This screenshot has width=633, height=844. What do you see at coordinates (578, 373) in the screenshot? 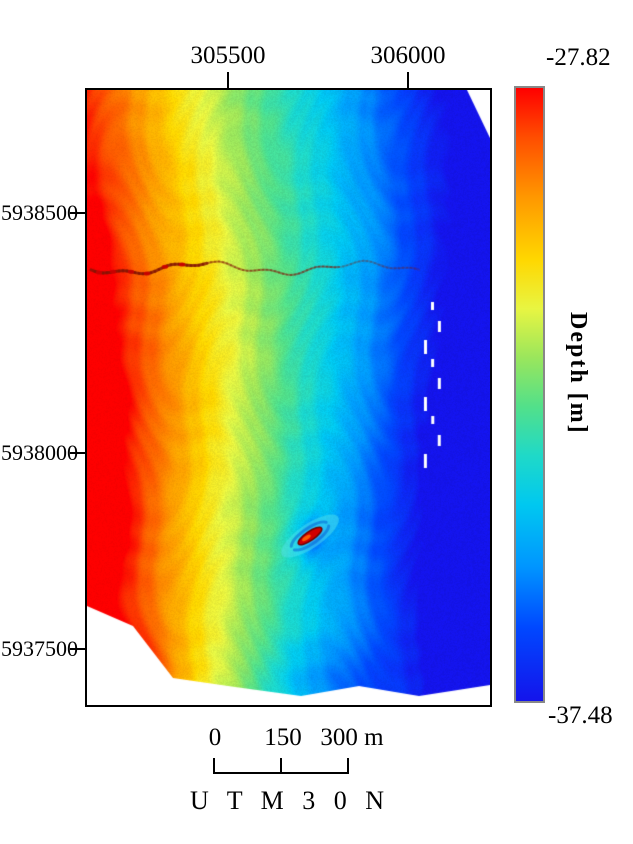
I see `colorbar-title: Depth [m]` at bounding box center [578, 373].